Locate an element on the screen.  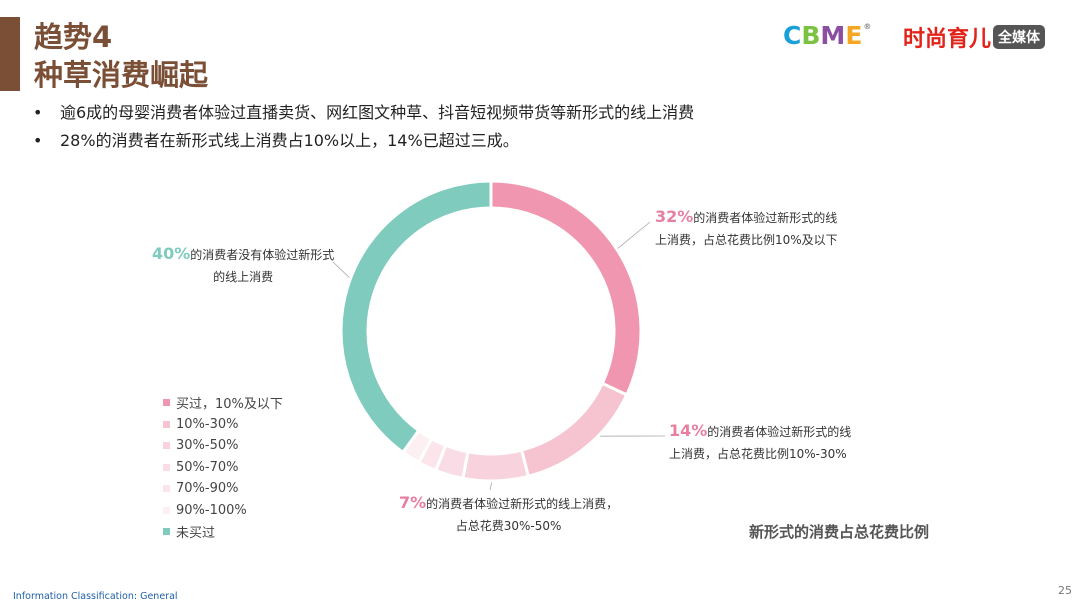
legend-item: 买过，10%及以下 is located at coordinates (223, 403).